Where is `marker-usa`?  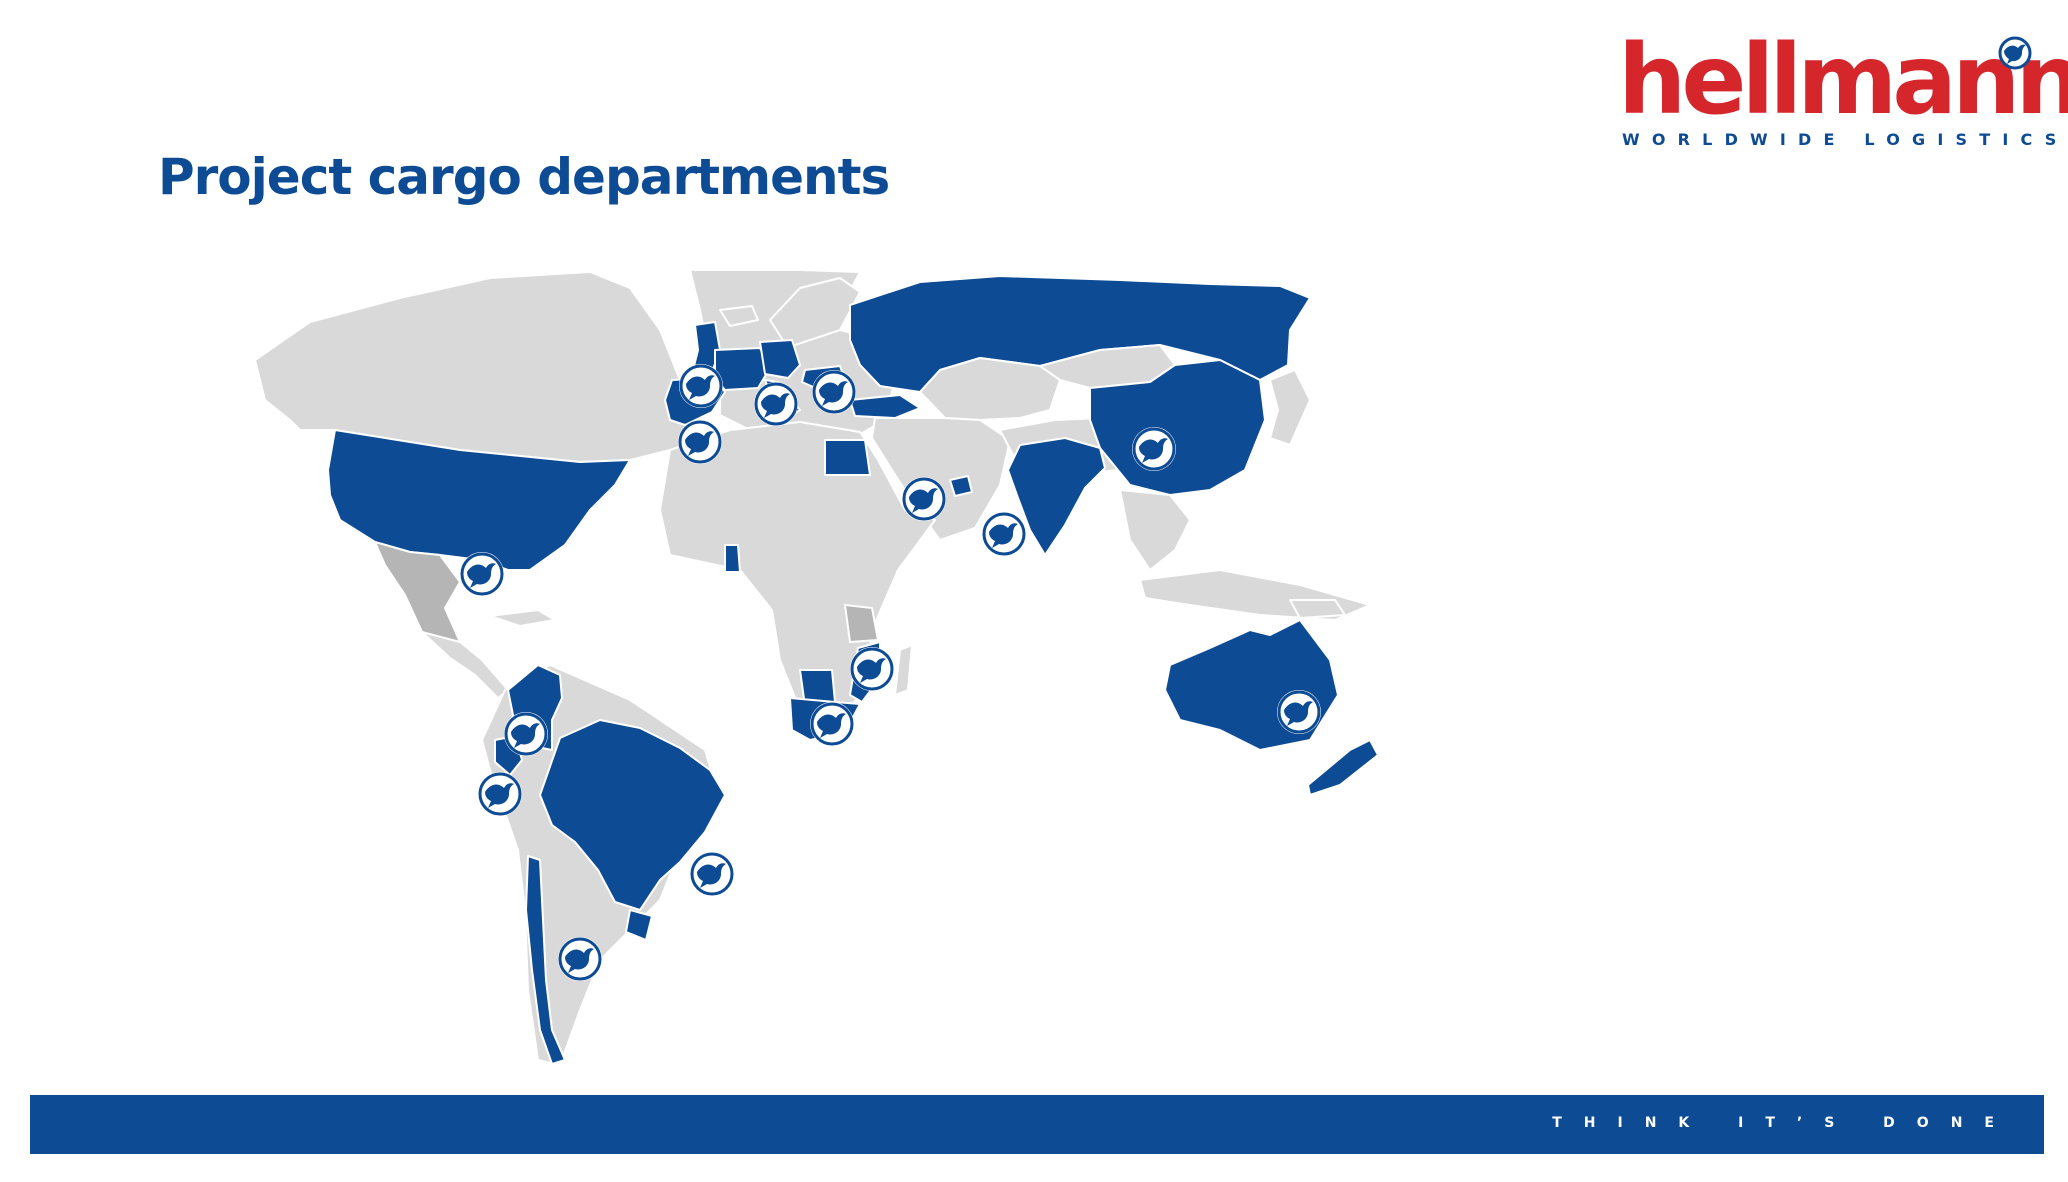 marker-usa is located at coordinates (482, 574).